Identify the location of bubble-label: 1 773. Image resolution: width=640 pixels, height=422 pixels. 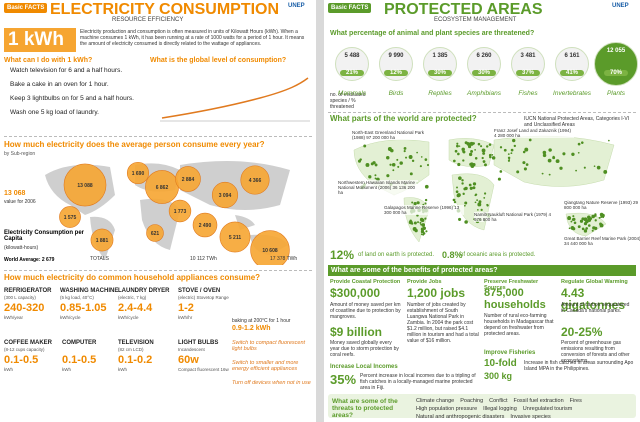
(180, 212).